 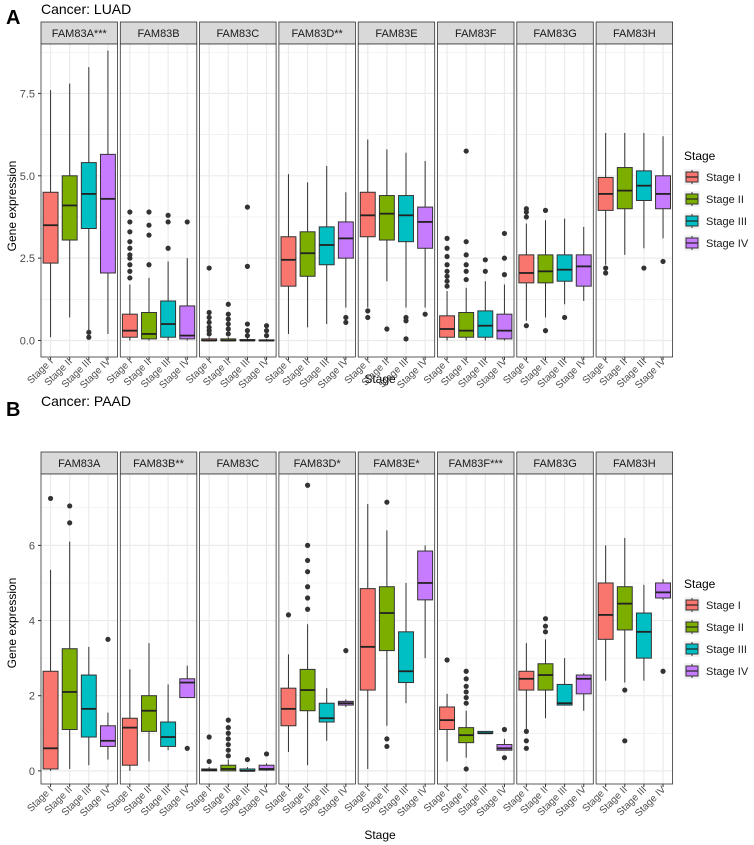 What do you see at coordinates (716, 638) in the screenshot?
I see `panel-b-legend-entries: Stage I Stage II Stage III Stage IV` at bounding box center [716, 638].